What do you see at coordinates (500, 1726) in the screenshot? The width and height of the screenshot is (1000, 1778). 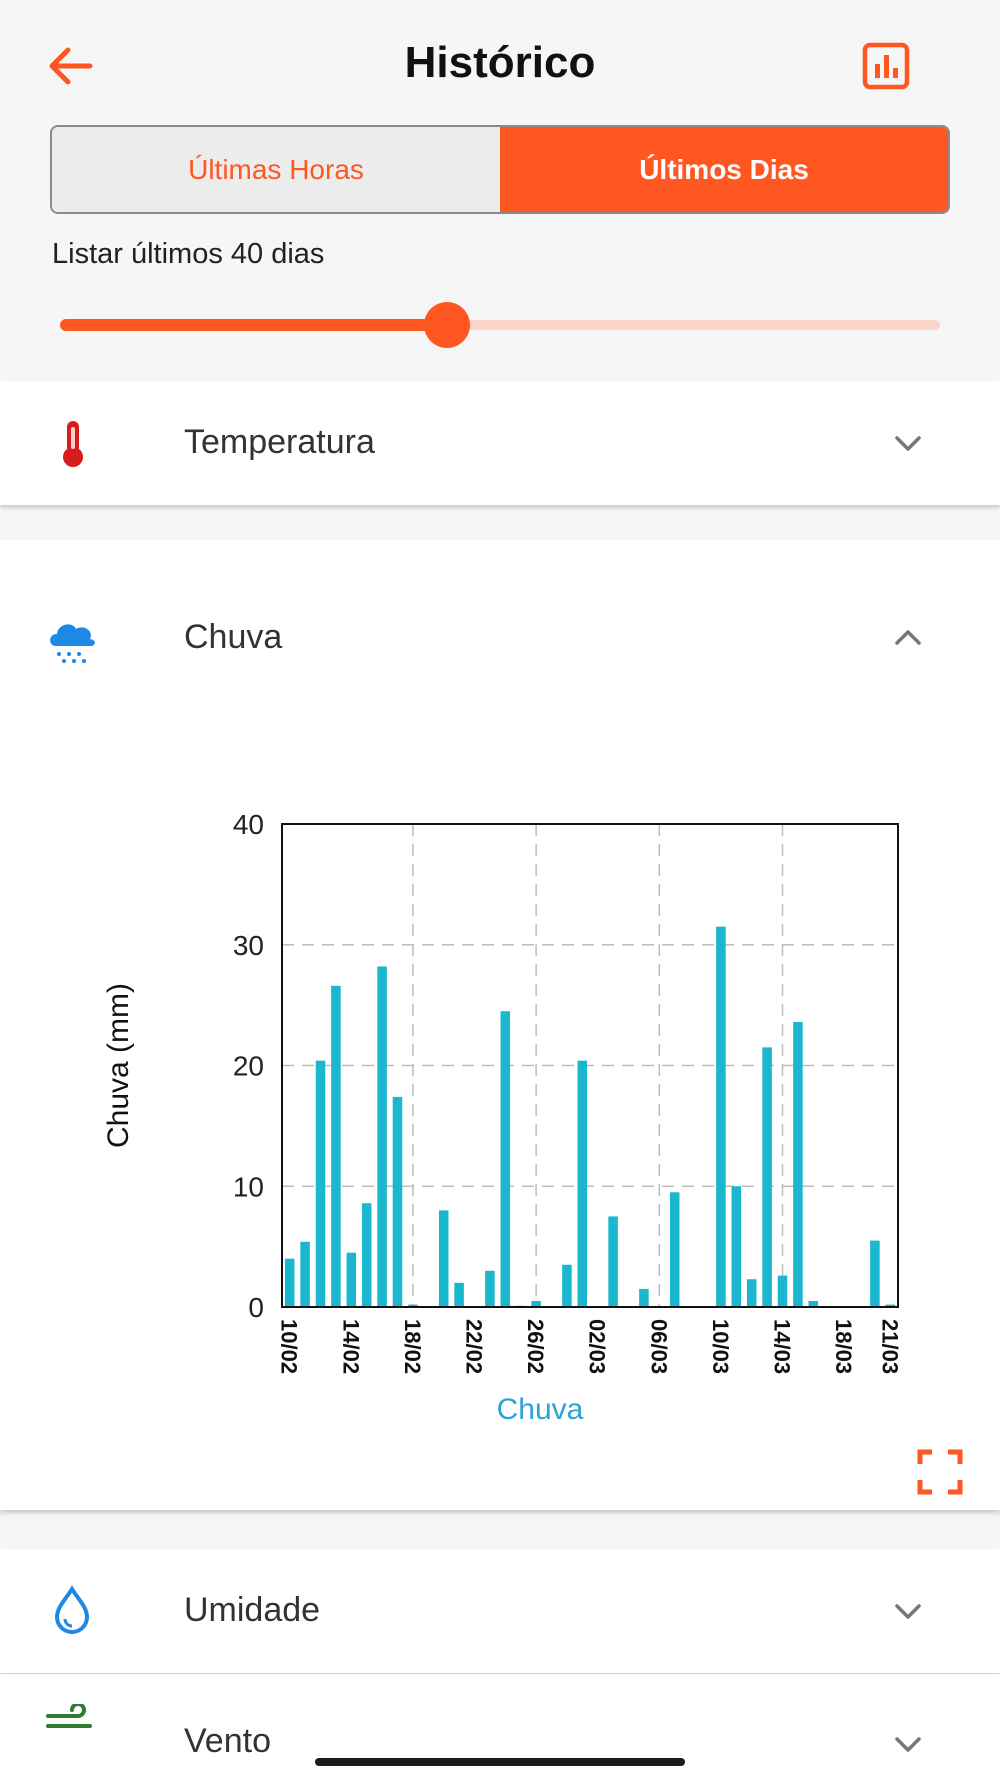 I see `section-vento-header: Vento` at bounding box center [500, 1726].